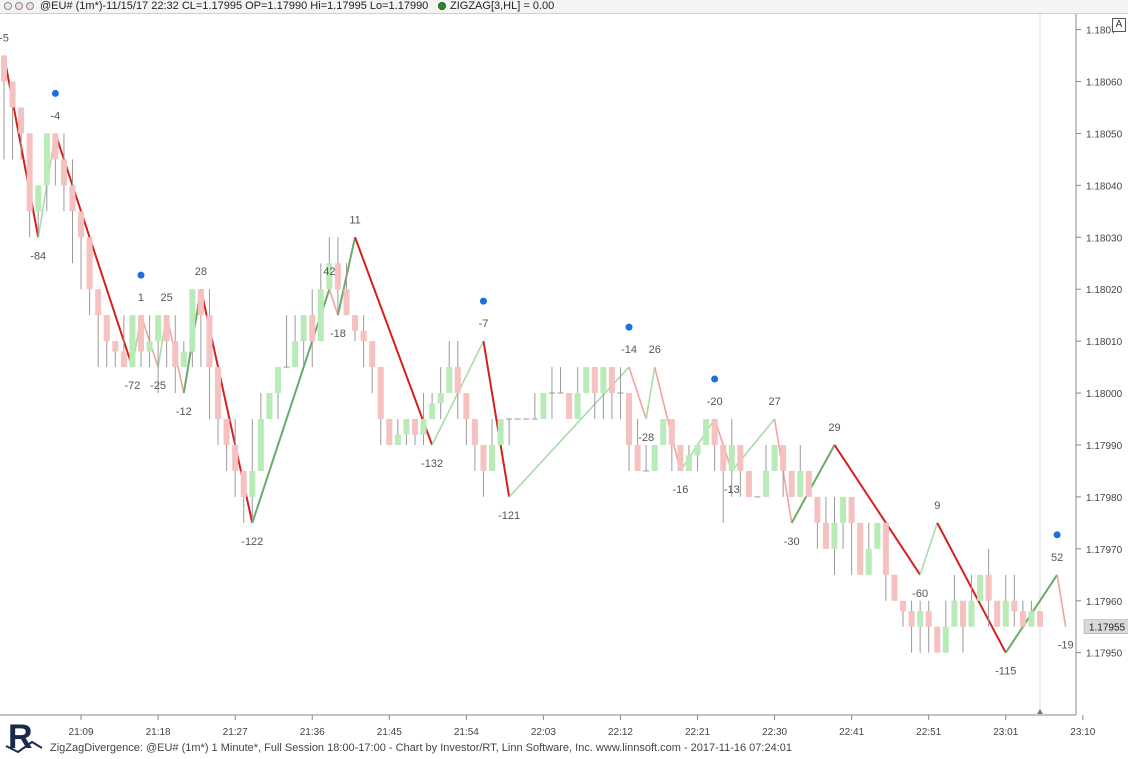 The width and height of the screenshot is (1128, 759). I want to click on y-tick-label: 1.18050, so click(1104, 134).